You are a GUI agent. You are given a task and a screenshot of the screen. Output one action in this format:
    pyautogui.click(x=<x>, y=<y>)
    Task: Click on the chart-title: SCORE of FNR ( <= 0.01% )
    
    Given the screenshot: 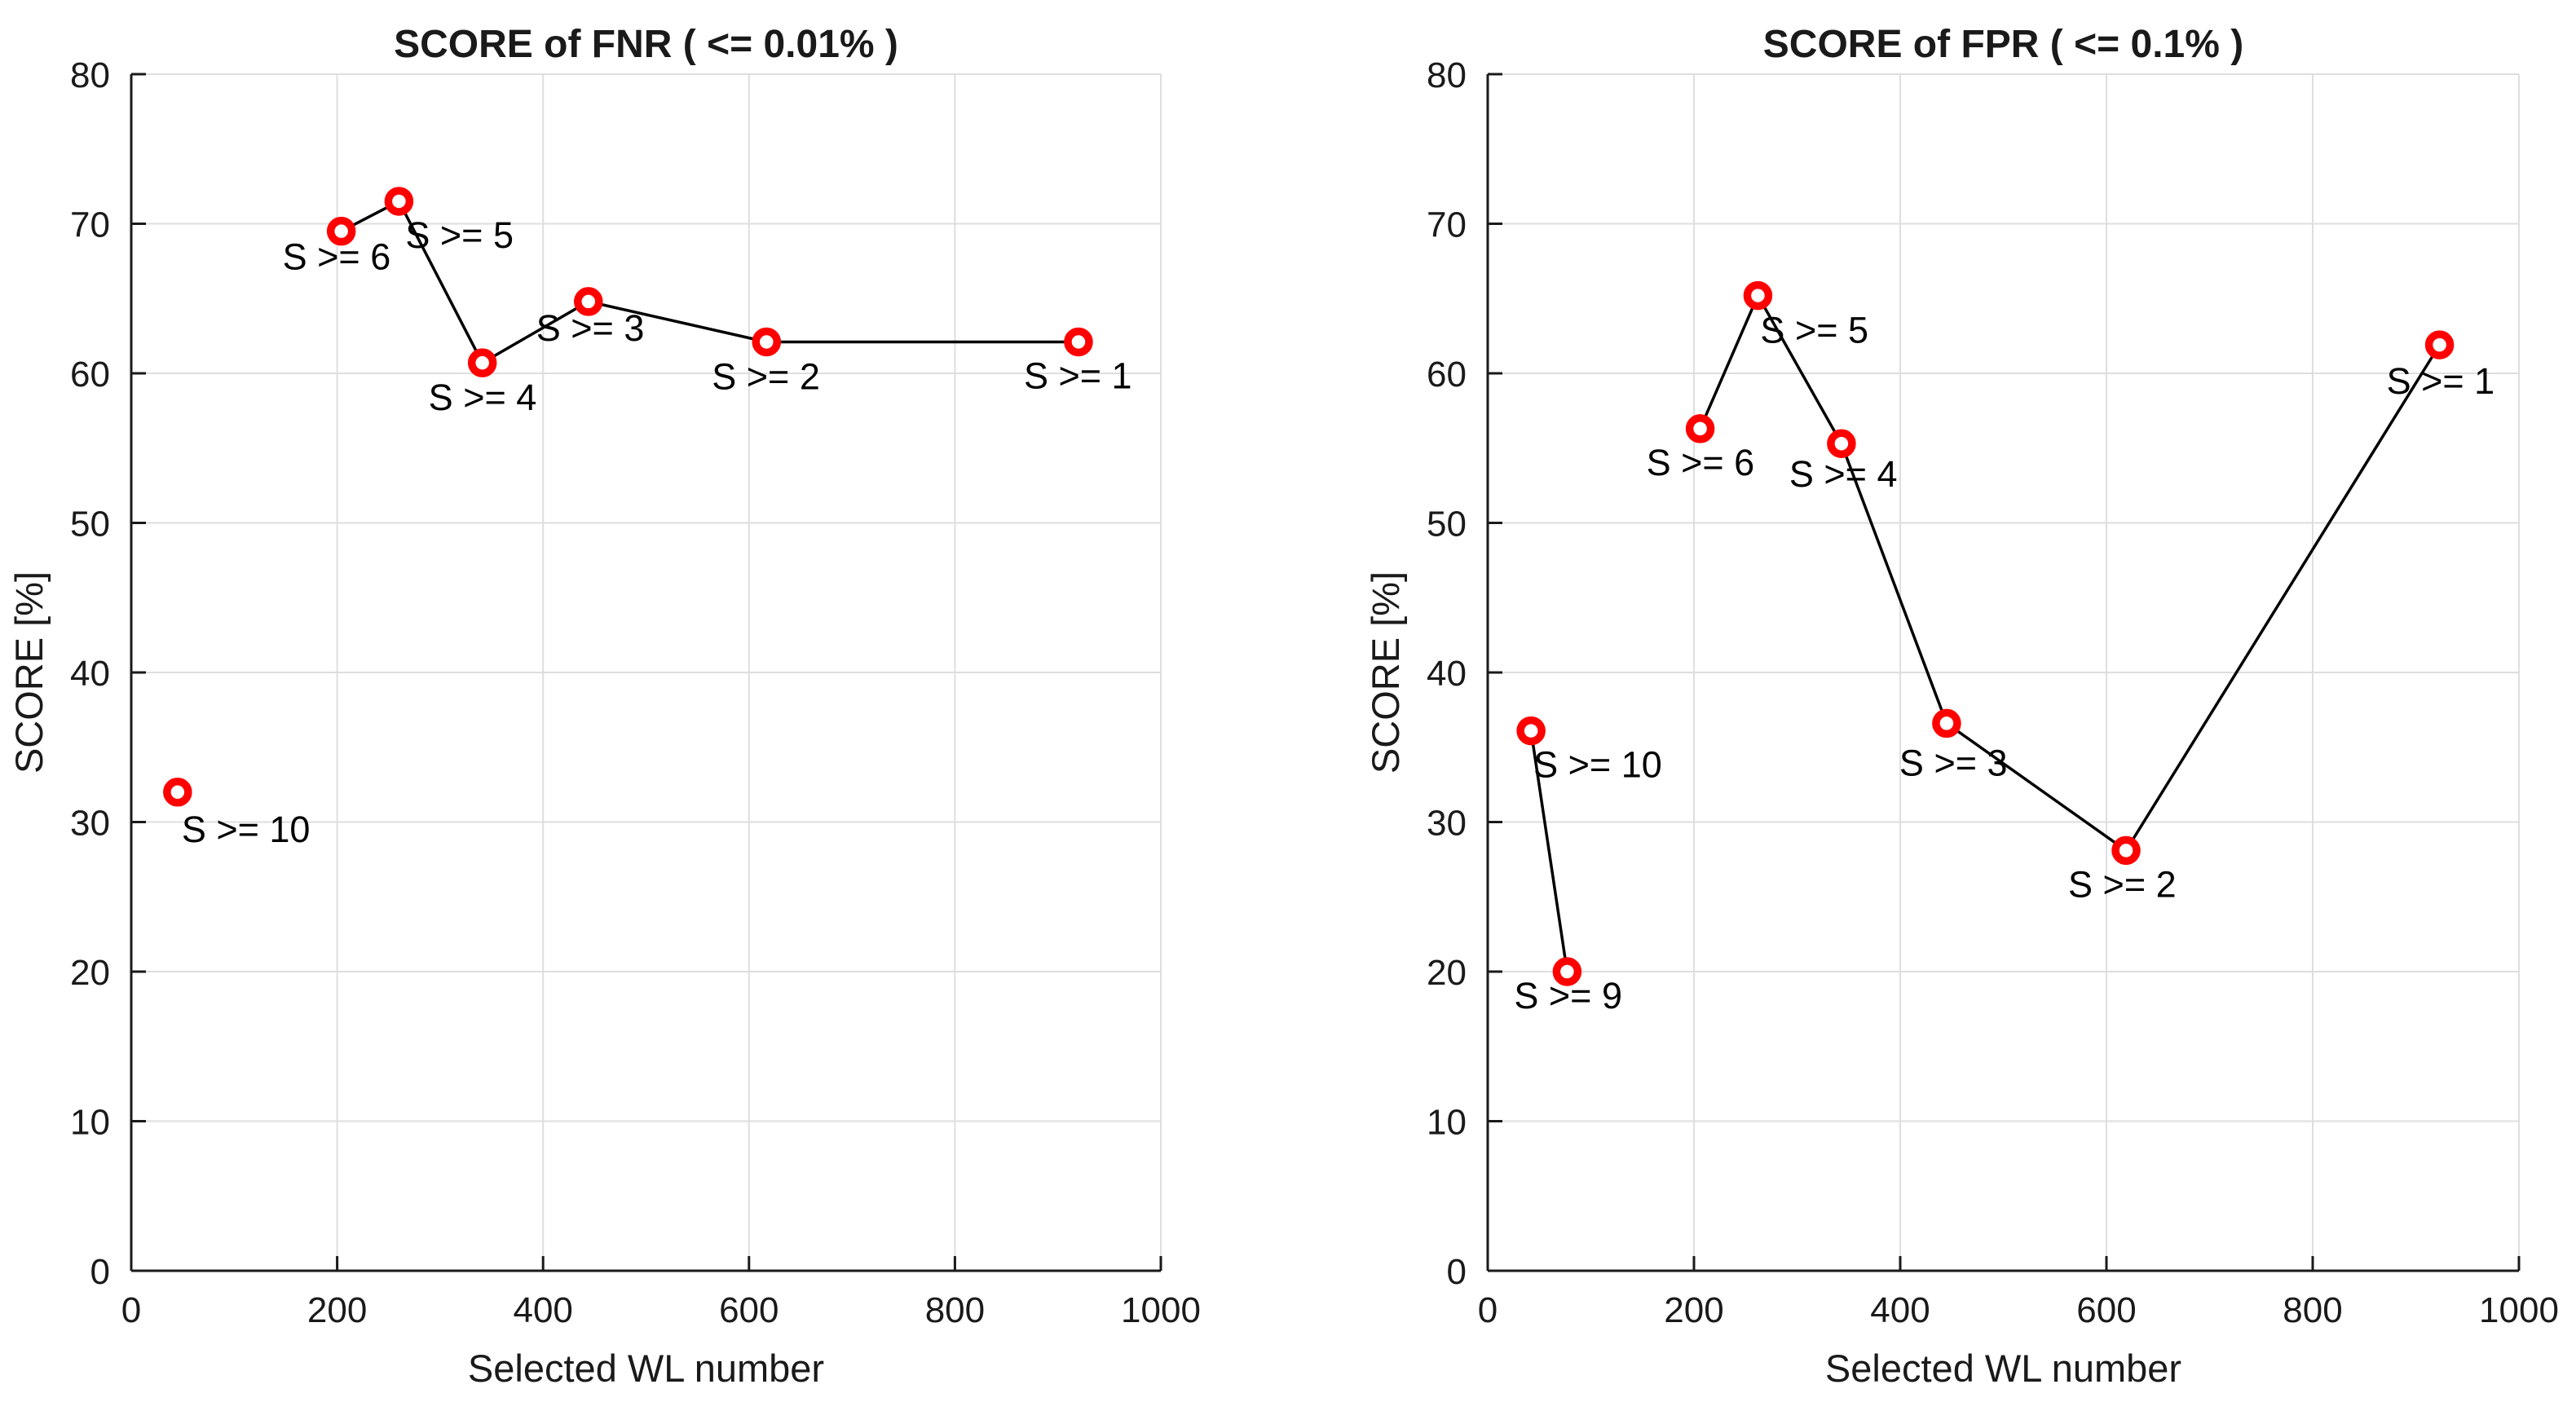 What is the action you would take?
    pyautogui.click(x=646, y=44)
    